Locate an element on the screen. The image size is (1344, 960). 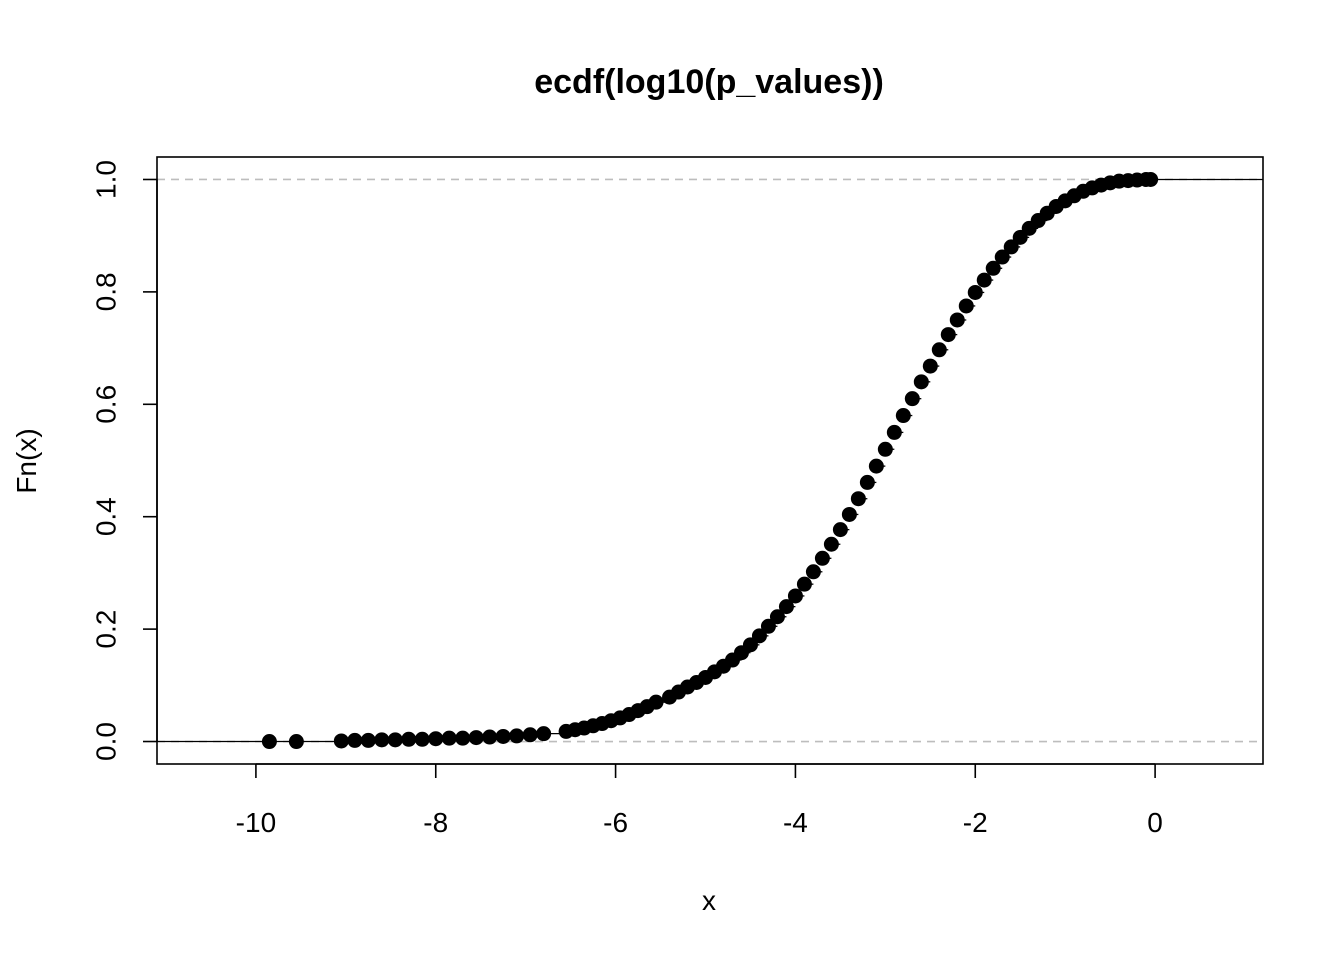
y-tick-label: 0.8 is located at coordinates (105, 291).